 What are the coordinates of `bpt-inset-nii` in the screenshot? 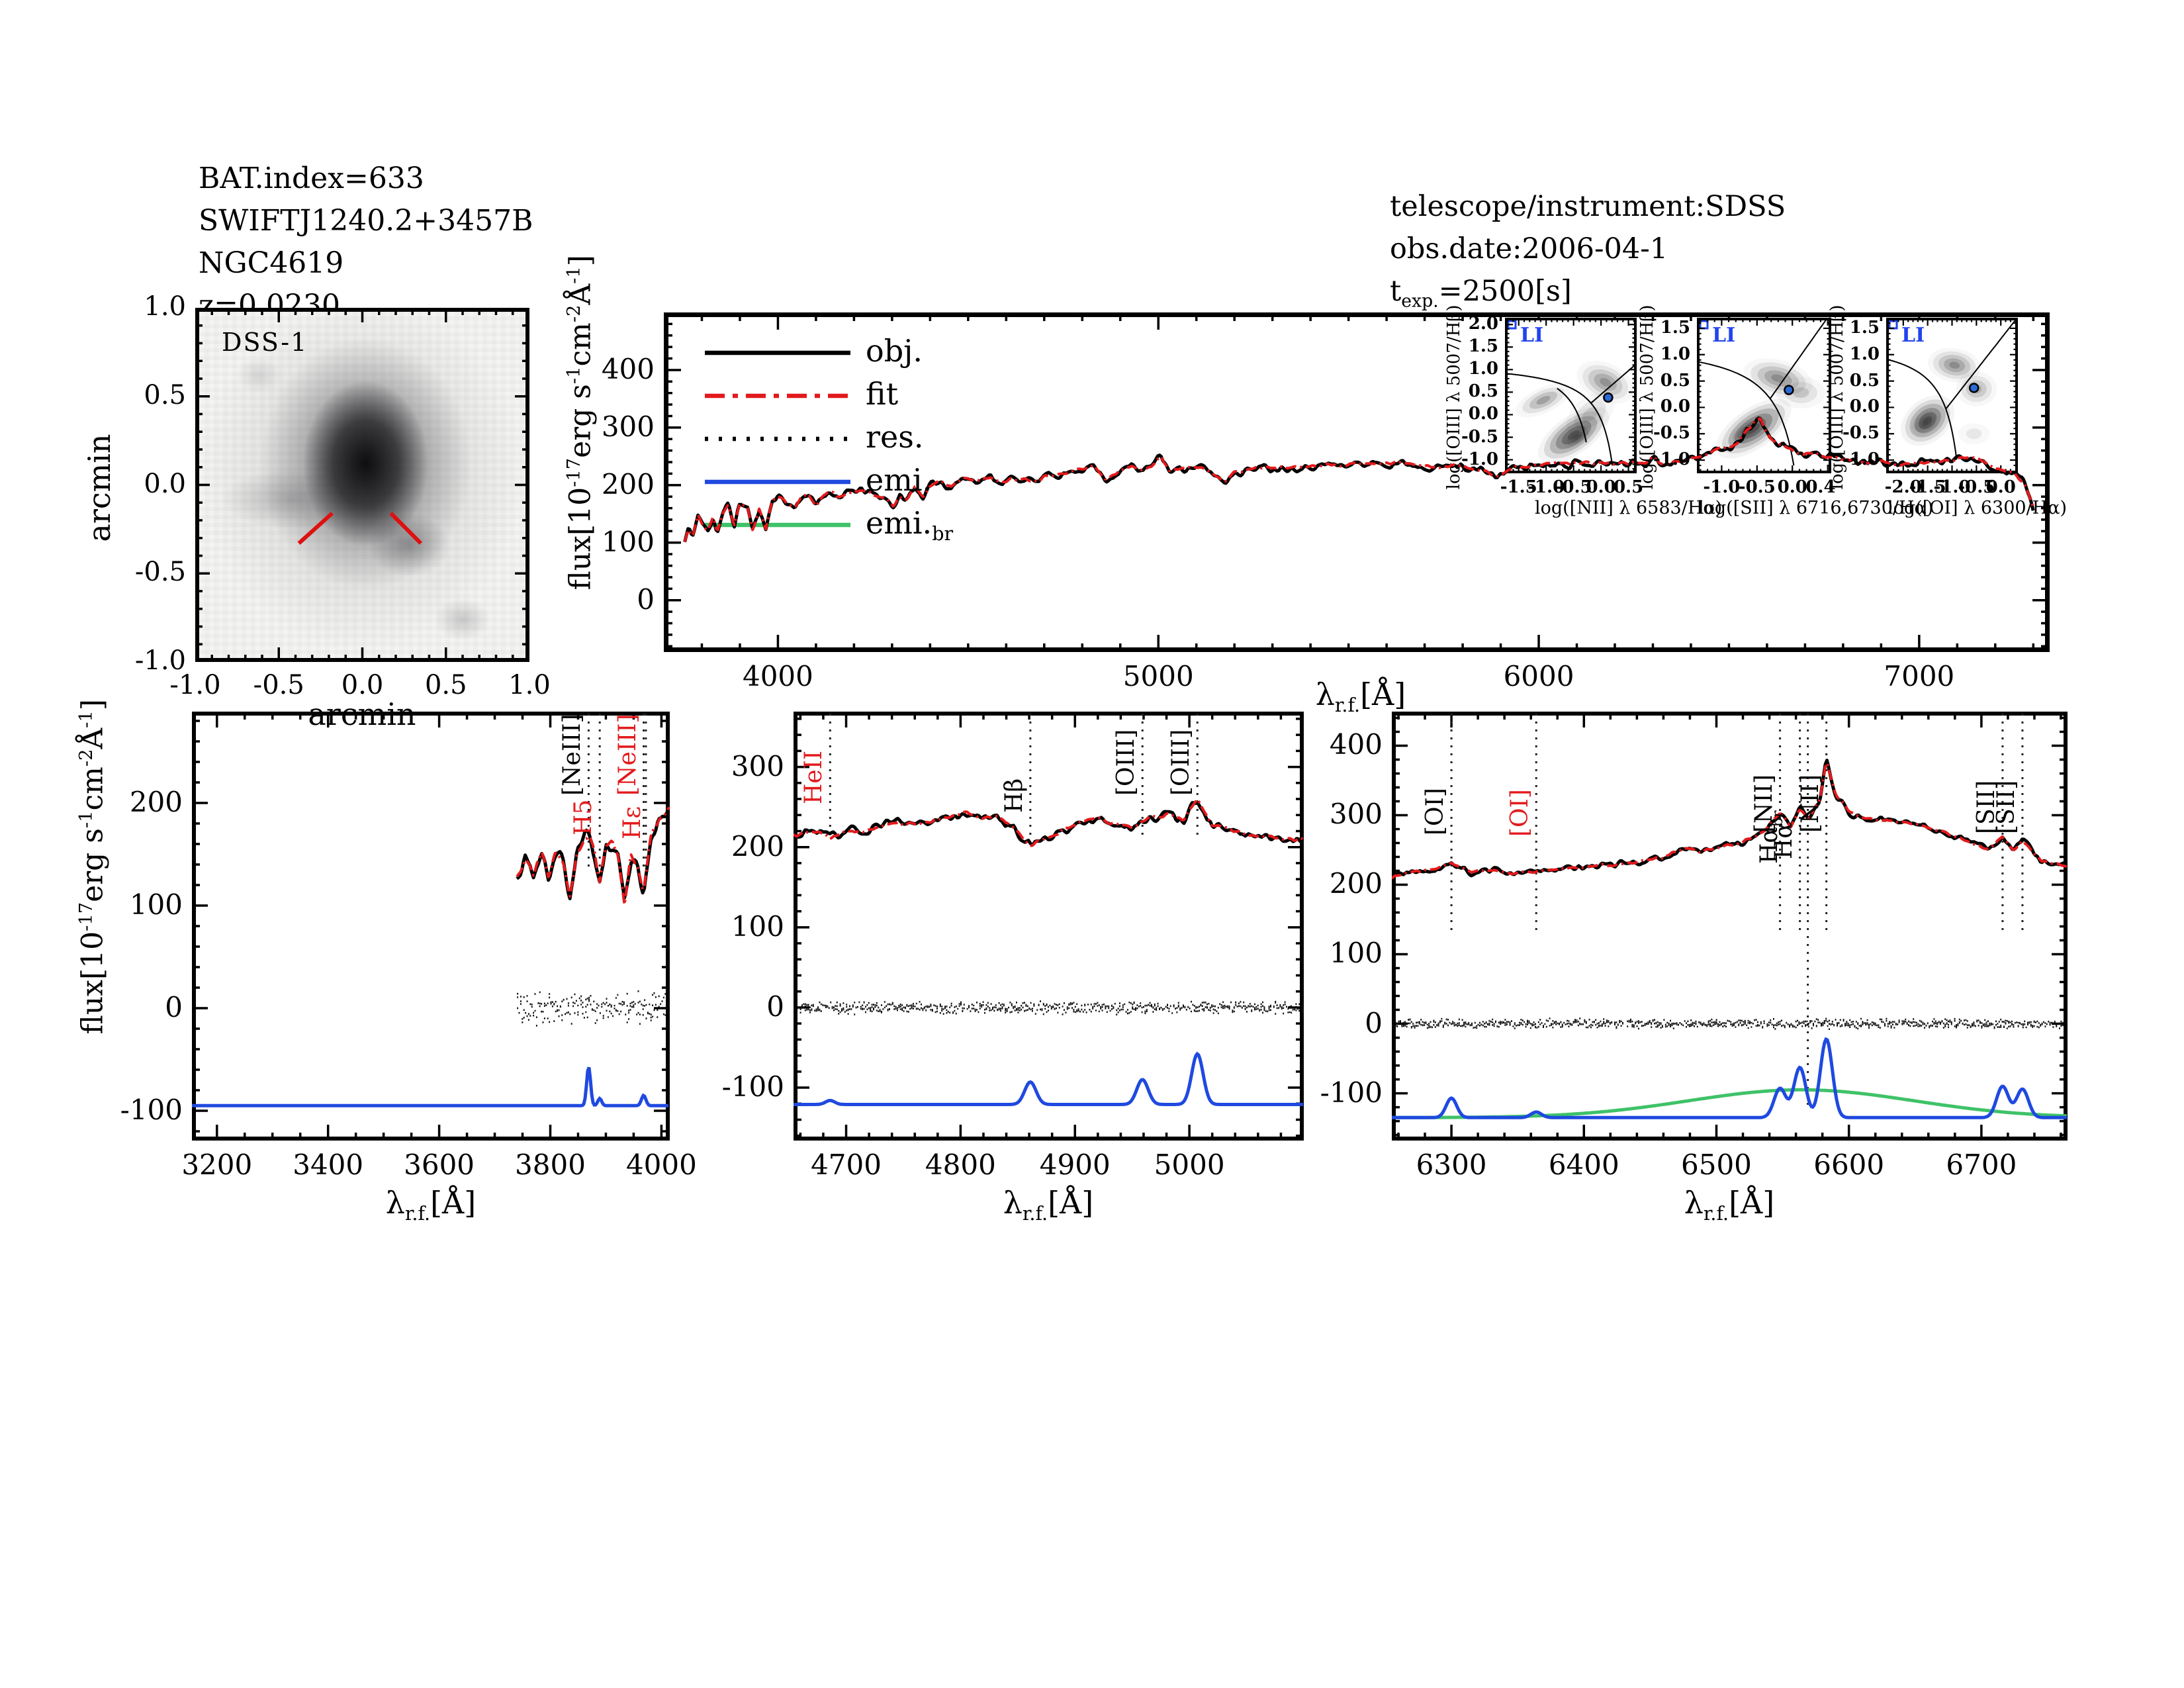 It's located at (1571, 395).